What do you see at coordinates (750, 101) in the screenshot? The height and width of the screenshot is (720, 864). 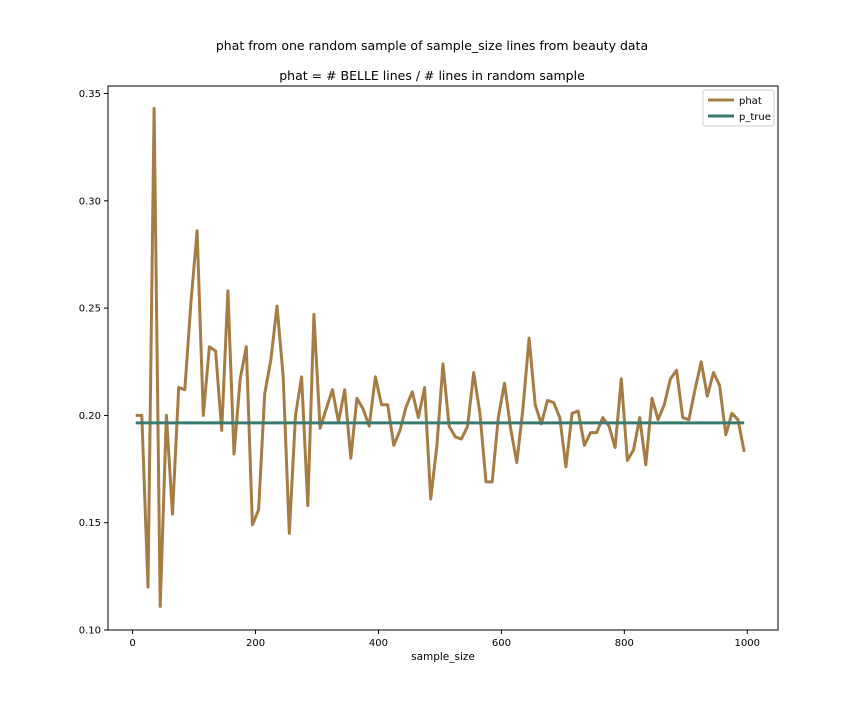 I see `legend-label-phat: phat` at bounding box center [750, 101].